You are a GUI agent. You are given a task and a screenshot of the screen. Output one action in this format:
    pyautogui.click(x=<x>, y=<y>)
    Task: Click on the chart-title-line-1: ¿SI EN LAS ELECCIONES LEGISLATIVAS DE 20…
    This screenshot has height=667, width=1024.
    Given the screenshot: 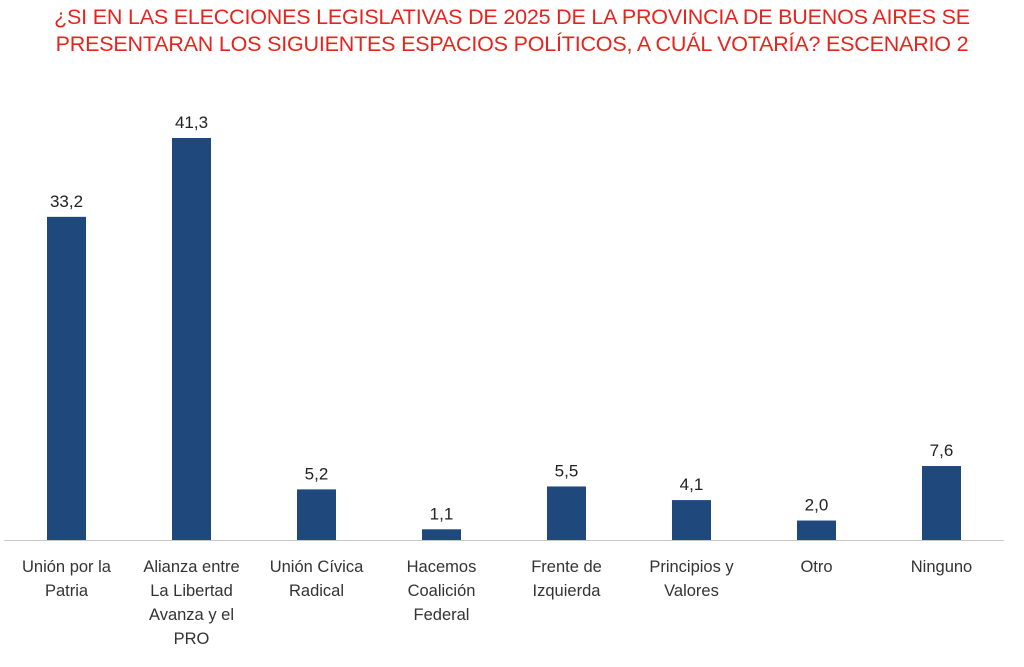 What is the action you would take?
    pyautogui.click(x=512, y=17)
    